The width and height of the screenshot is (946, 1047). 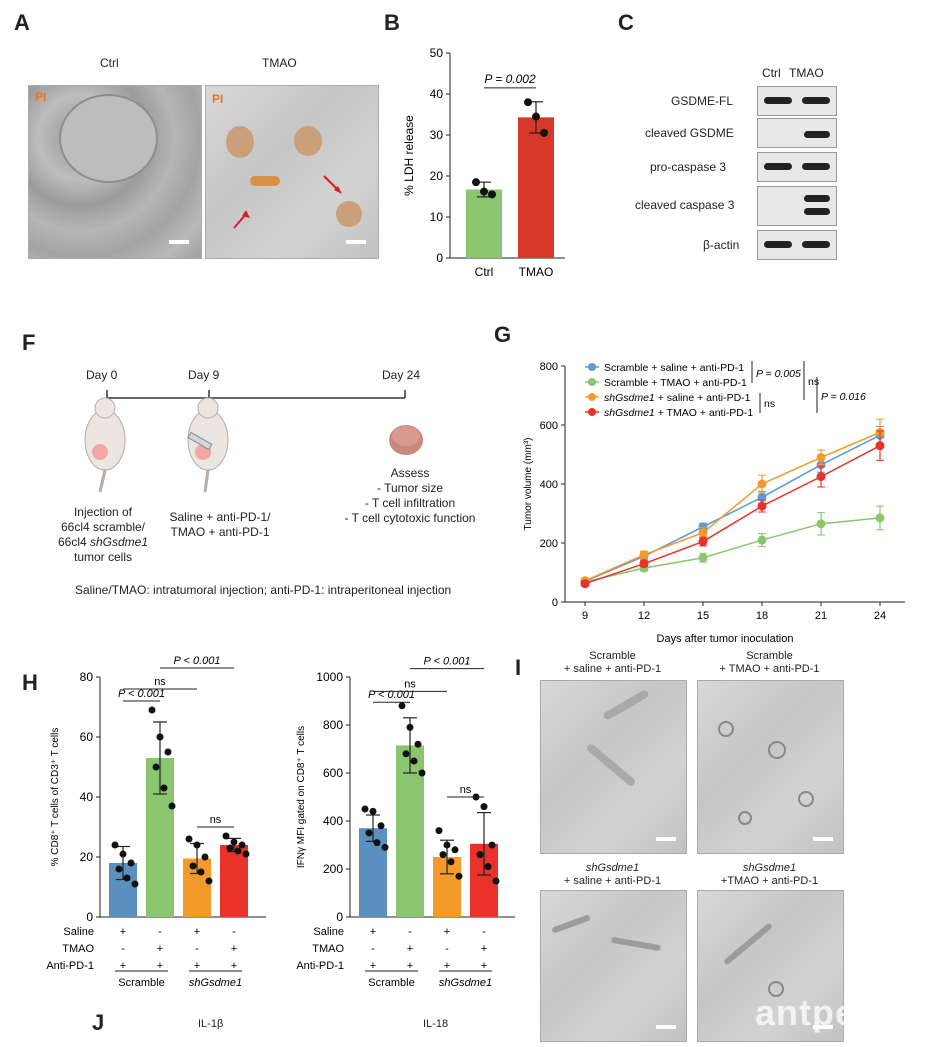 What do you see at coordinates (510, 79) in the screenshot?
I see `p-value: P = 0.002` at bounding box center [510, 79].